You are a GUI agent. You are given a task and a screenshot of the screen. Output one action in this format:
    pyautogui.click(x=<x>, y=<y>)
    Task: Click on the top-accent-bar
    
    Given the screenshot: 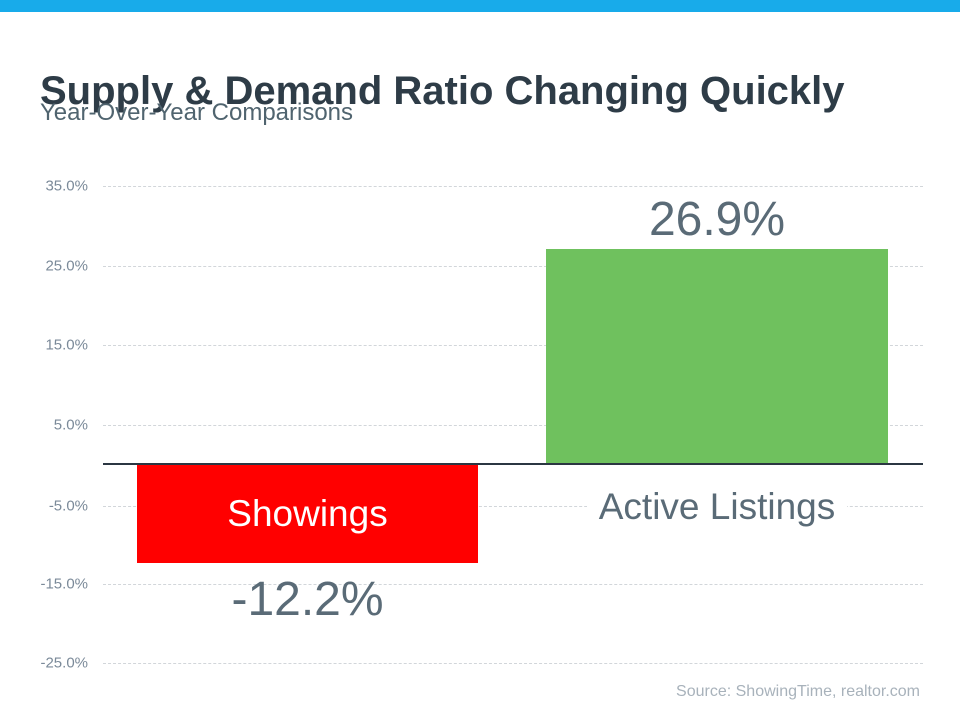 What is the action you would take?
    pyautogui.click(x=480, y=6)
    